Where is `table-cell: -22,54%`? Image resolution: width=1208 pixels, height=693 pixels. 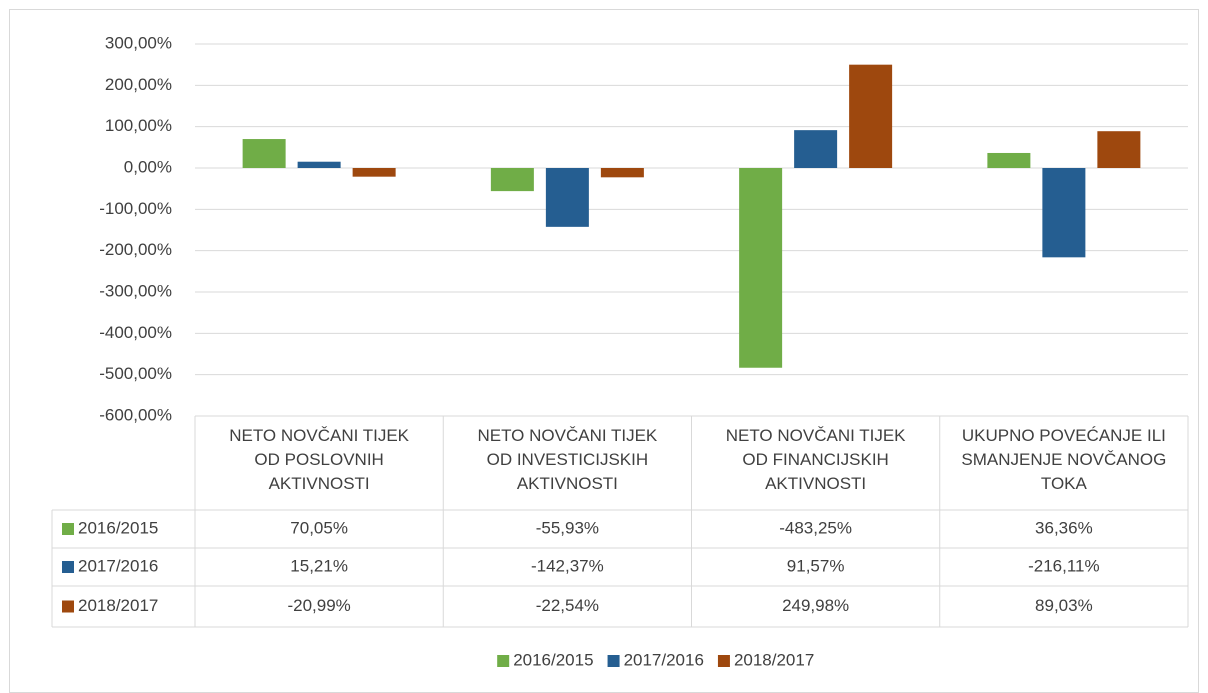 table-cell: -22,54% is located at coordinates (567, 605).